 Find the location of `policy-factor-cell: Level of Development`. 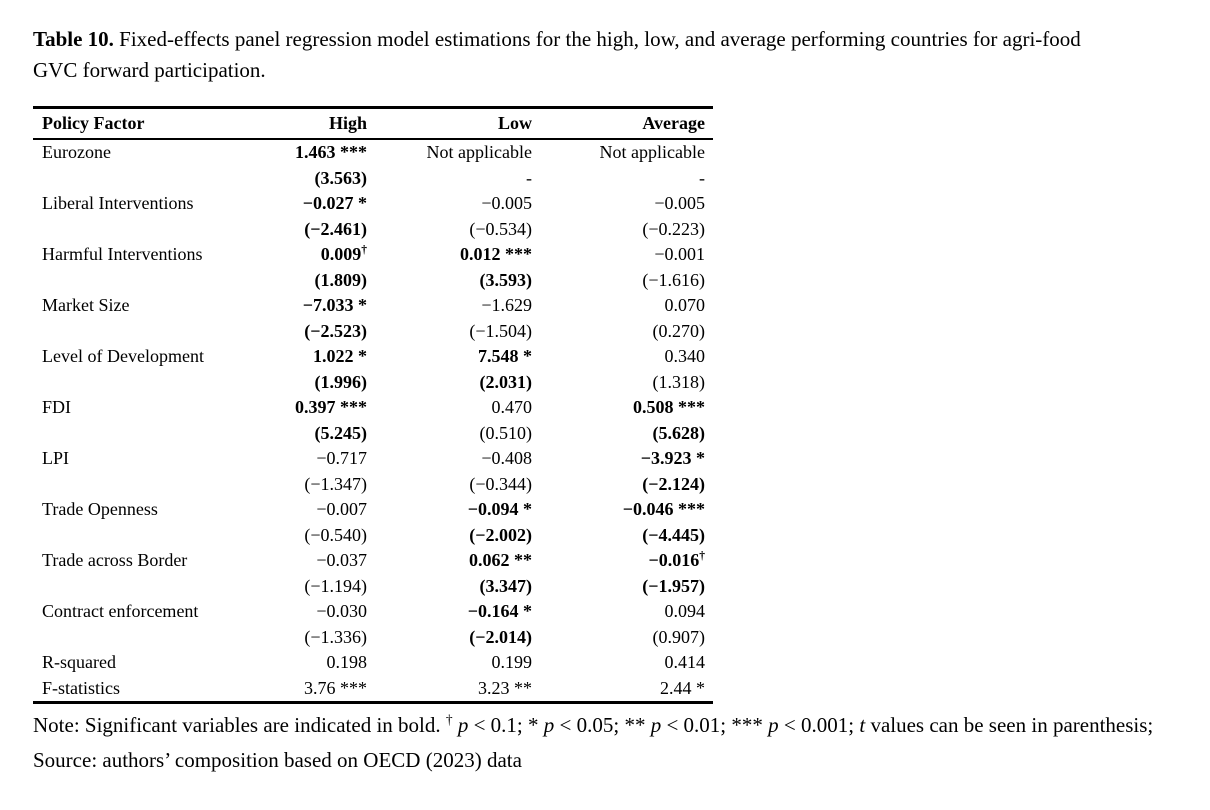

policy-factor-cell: Level of Development is located at coordinates (138, 357).